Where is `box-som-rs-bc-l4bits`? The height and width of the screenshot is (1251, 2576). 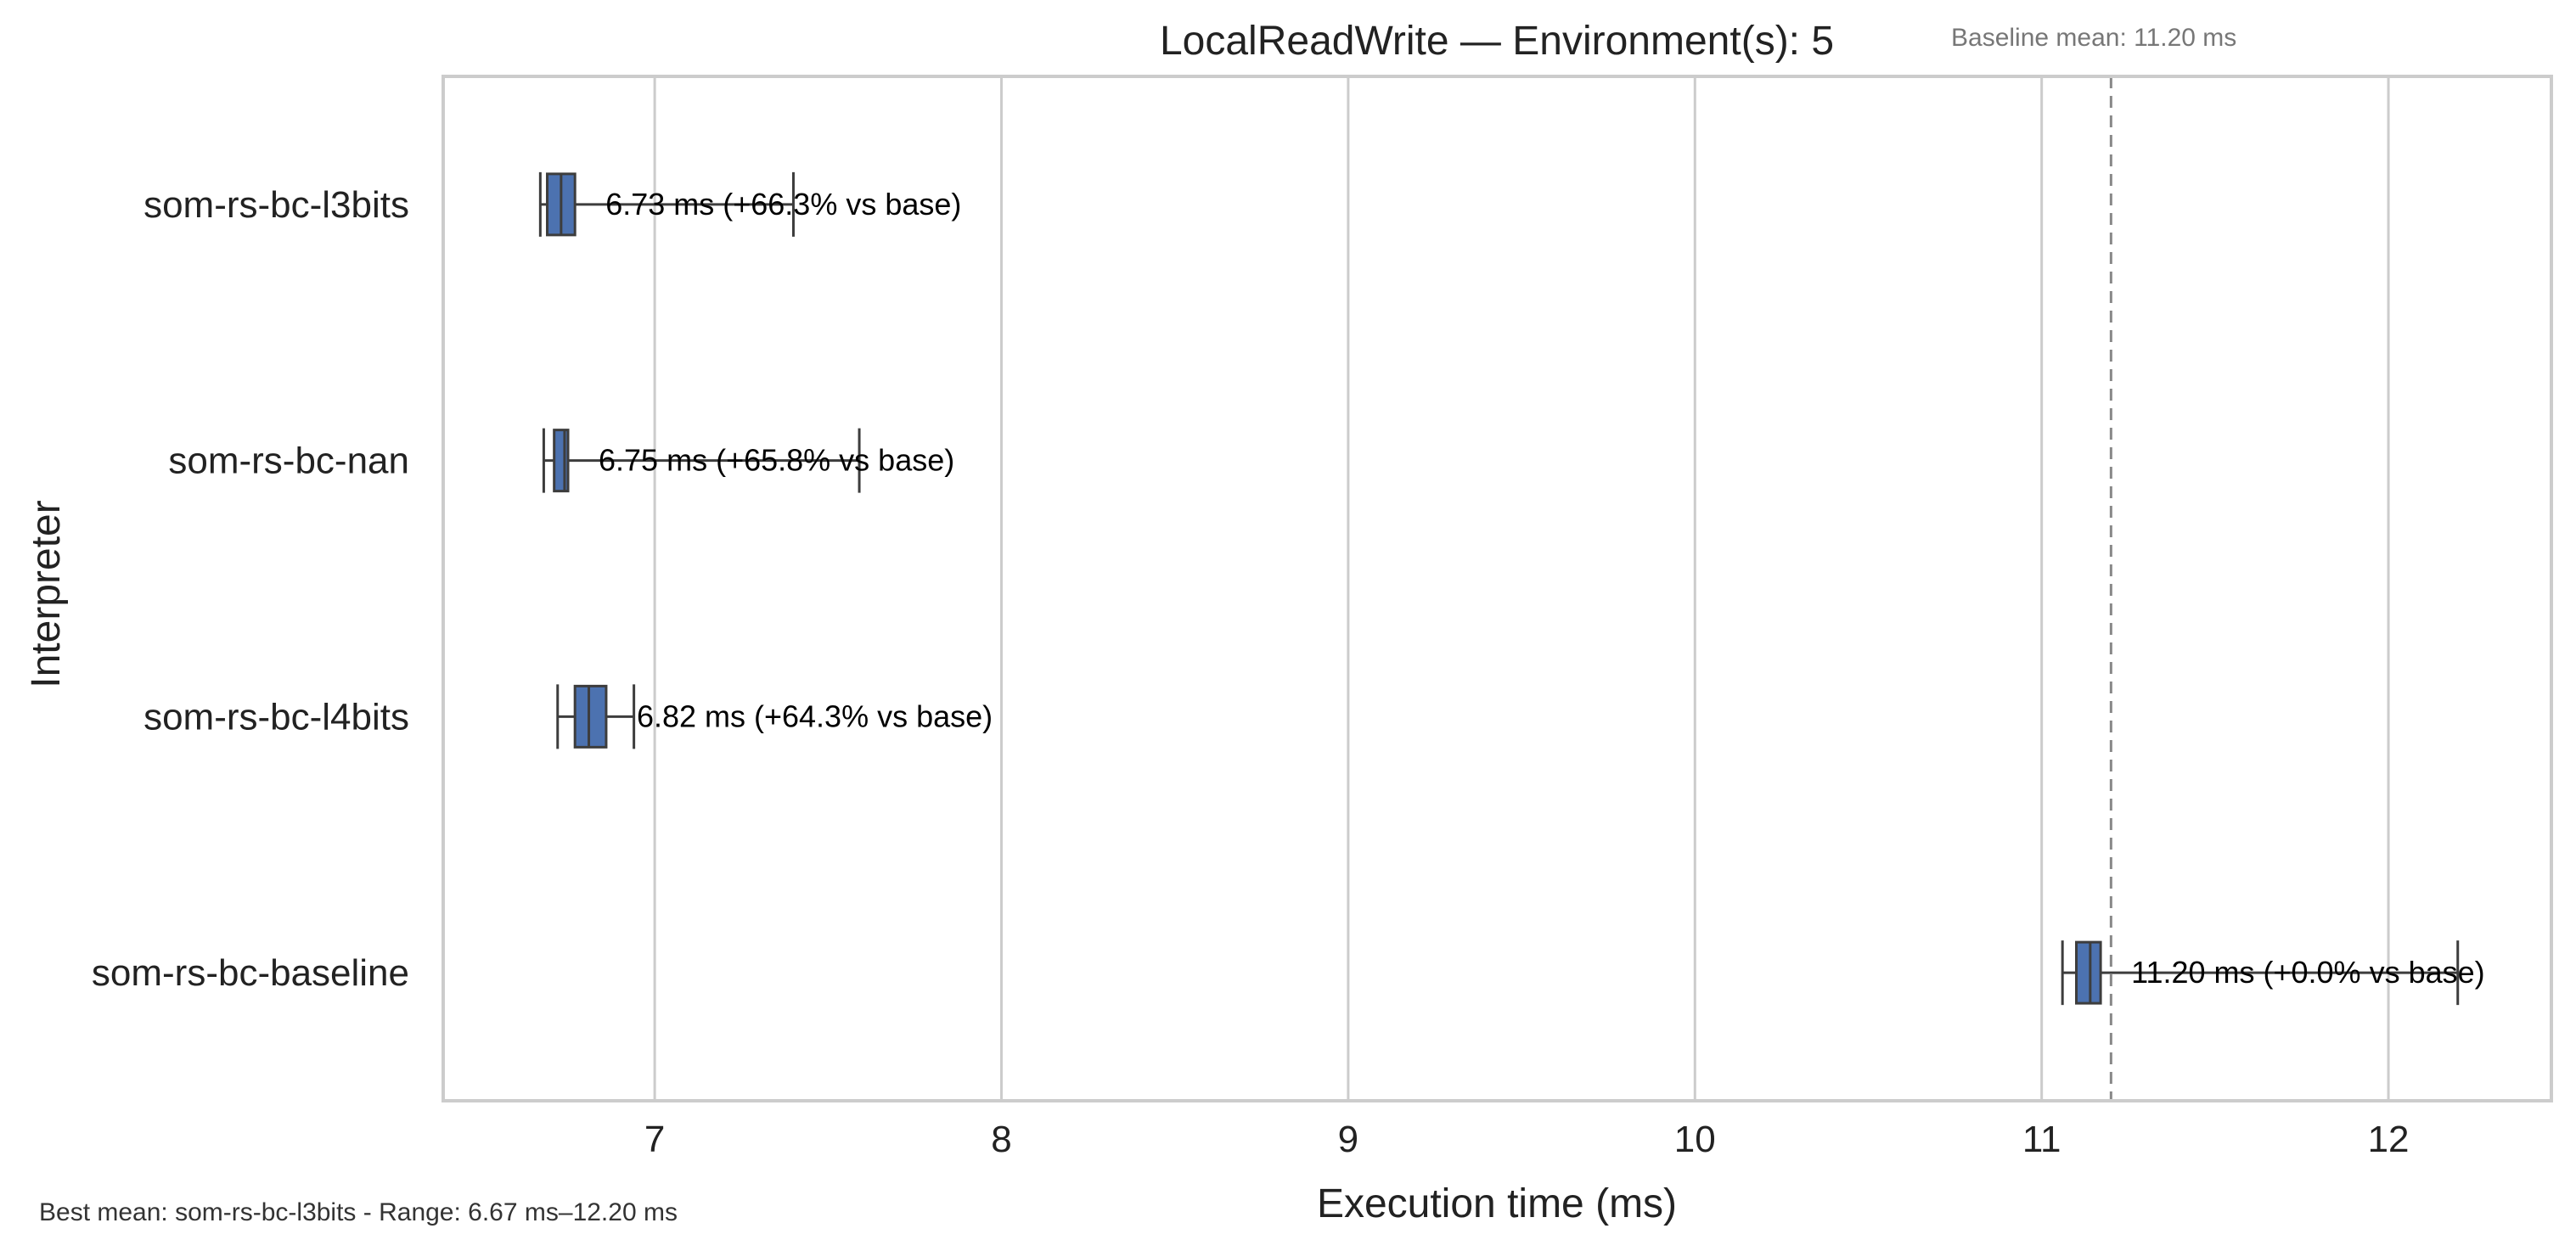
box-som-rs-bc-l4bits is located at coordinates (596, 716).